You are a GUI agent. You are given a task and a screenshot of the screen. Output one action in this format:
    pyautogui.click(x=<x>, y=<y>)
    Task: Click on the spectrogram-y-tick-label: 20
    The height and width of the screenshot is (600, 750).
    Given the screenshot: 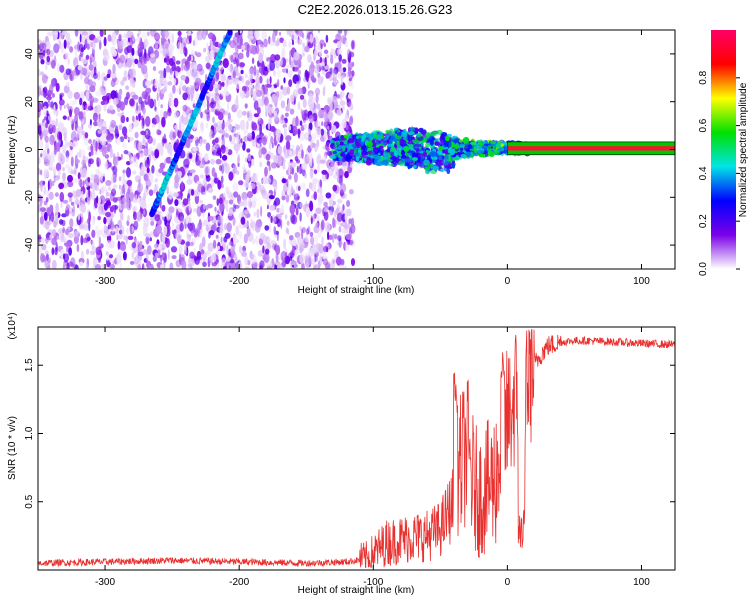 What is the action you would take?
    pyautogui.click(x=29, y=102)
    